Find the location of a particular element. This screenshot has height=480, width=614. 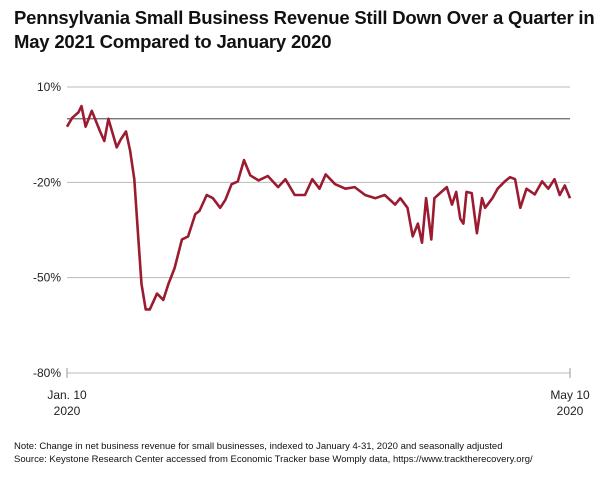

y-tick-label: 10% is located at coordinates (49, 87).